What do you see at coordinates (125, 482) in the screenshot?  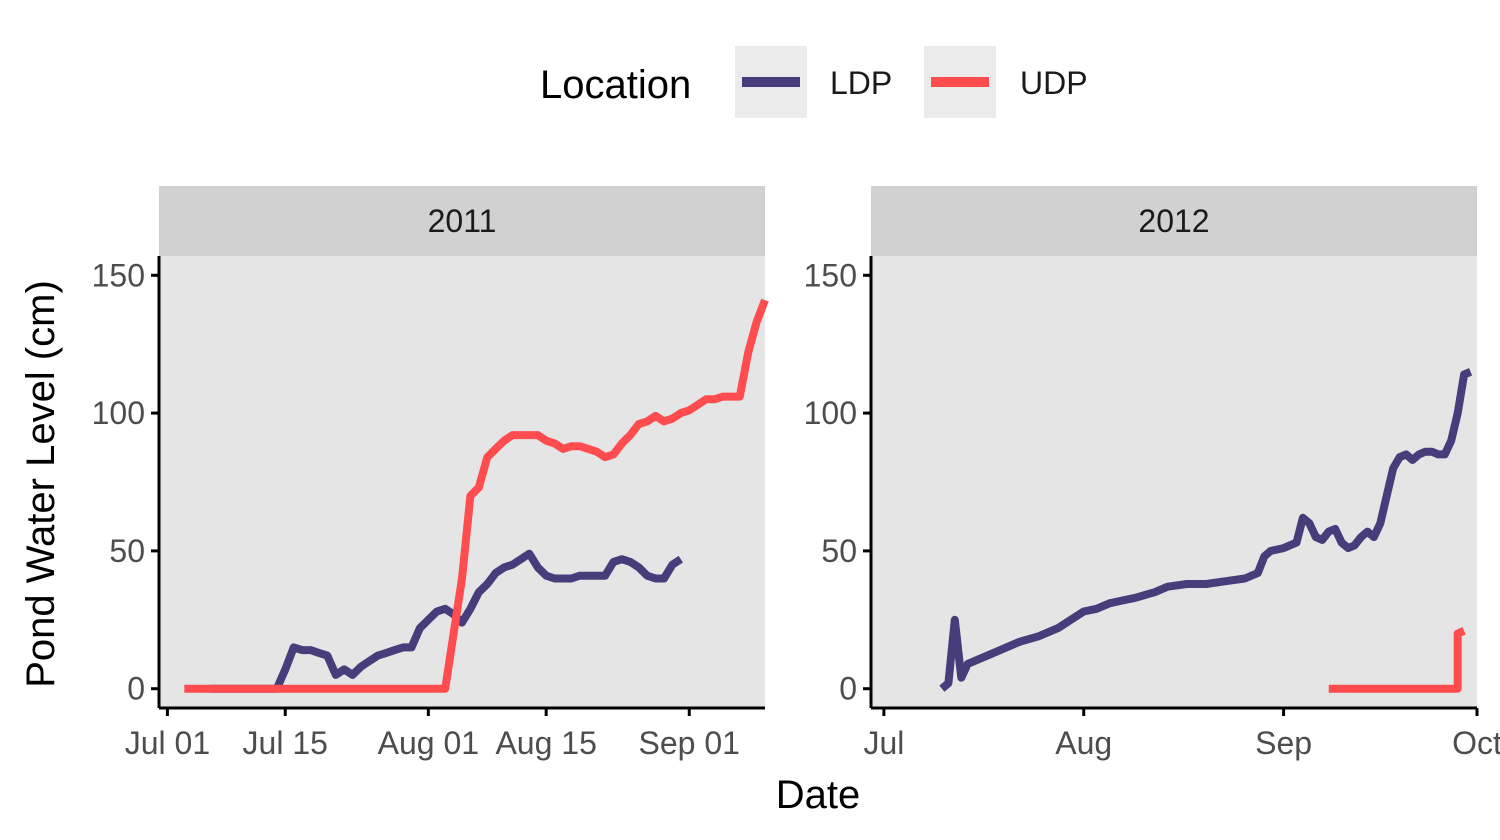 I see `y-ticks-2011: 0 50 100 150` at bounding box center [125, 482].